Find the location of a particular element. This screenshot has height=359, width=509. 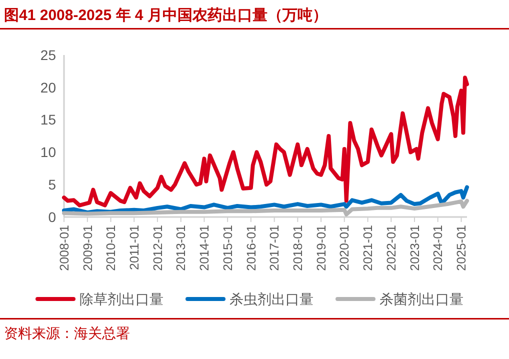

x-tick-label: 2023-01 is located at coordinates (415, 247).